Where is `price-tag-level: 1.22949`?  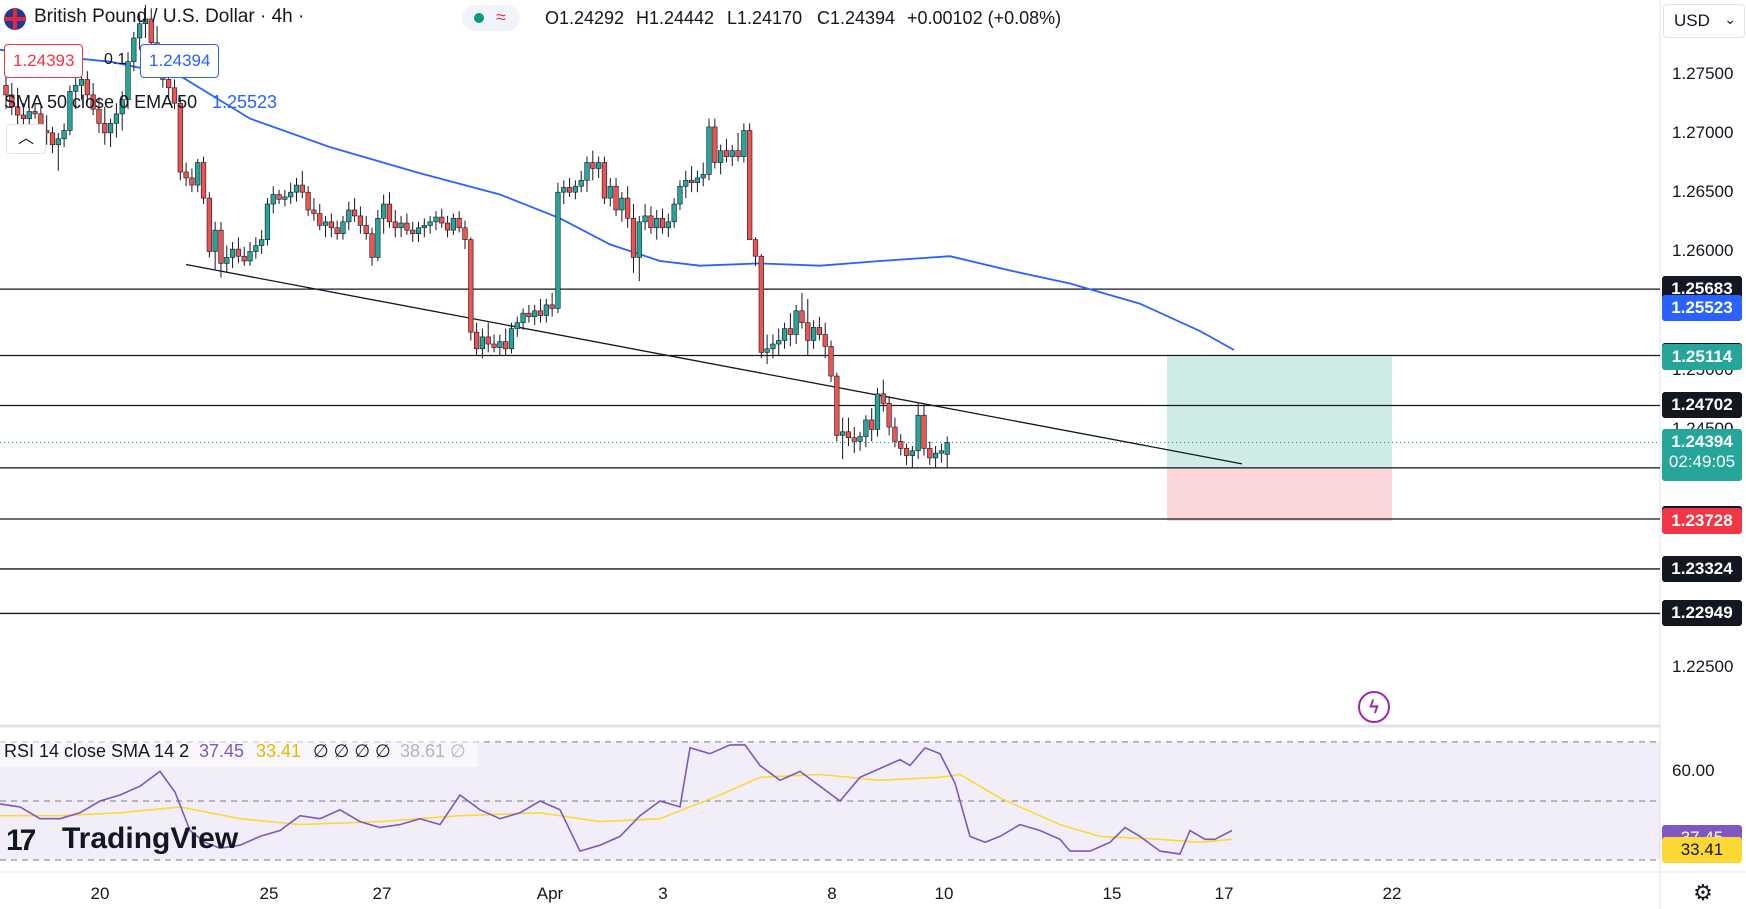
price-tag-level: 1.22949 is located at coordinates (1702, 613).